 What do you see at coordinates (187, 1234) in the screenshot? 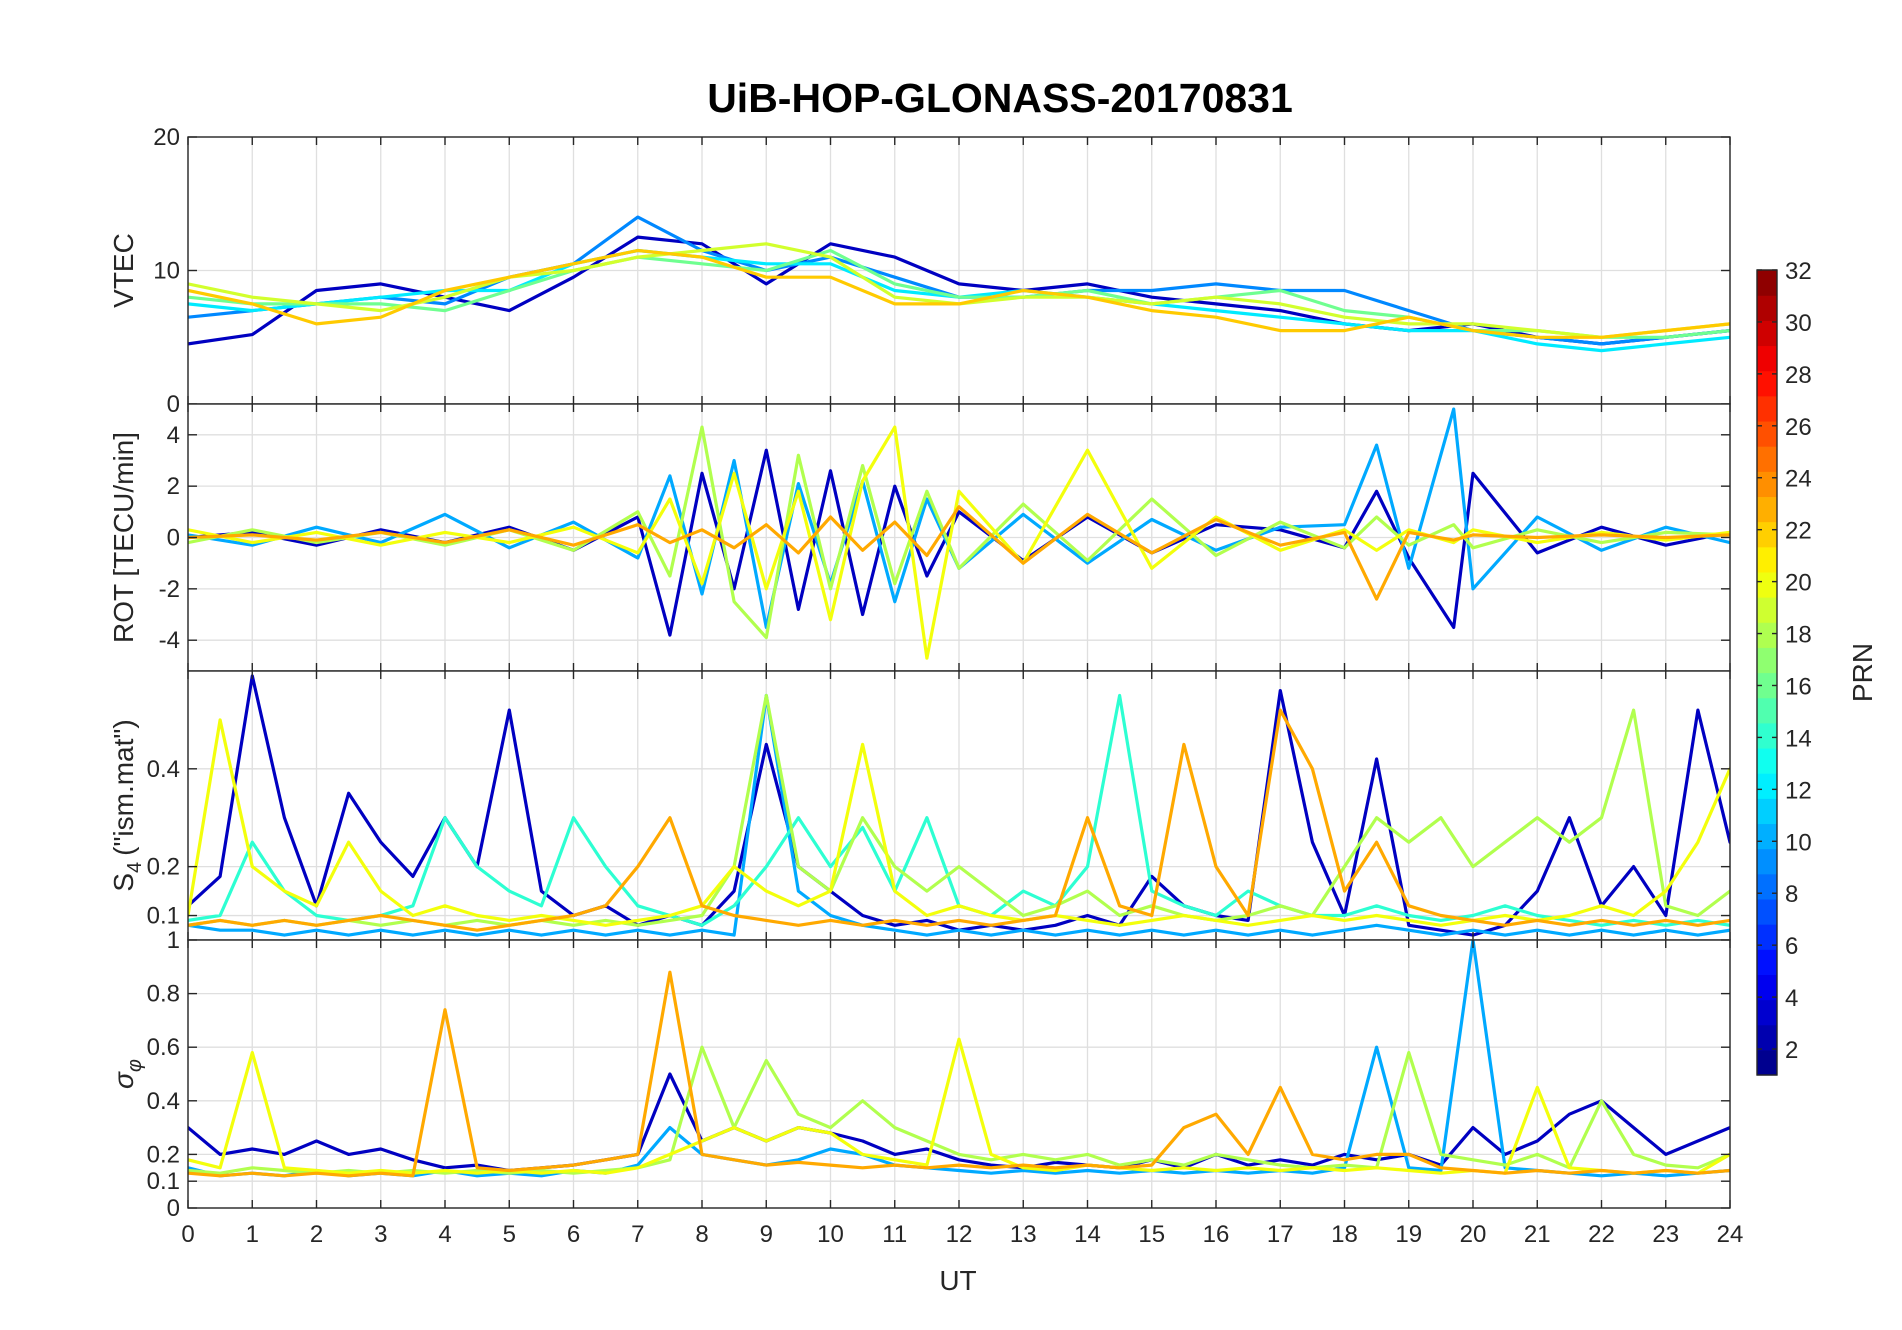
I see `x-tick-label: 0` at bounding box center [187, 1234].